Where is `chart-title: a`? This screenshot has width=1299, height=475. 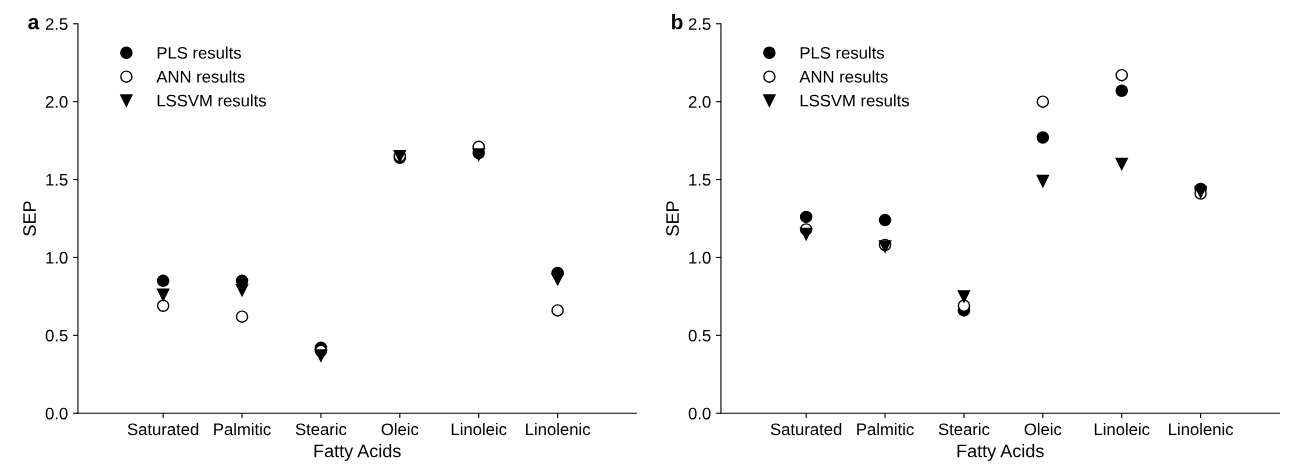 chart-title: a is located at coordinates (34, 23).